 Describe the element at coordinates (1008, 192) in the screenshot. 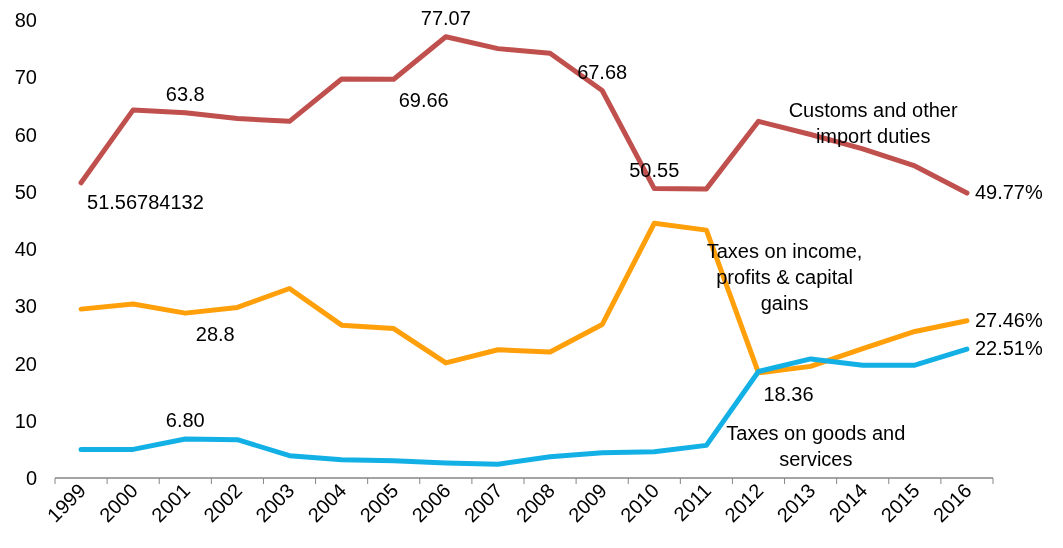

I see `data-label: 49.77%` at that location.